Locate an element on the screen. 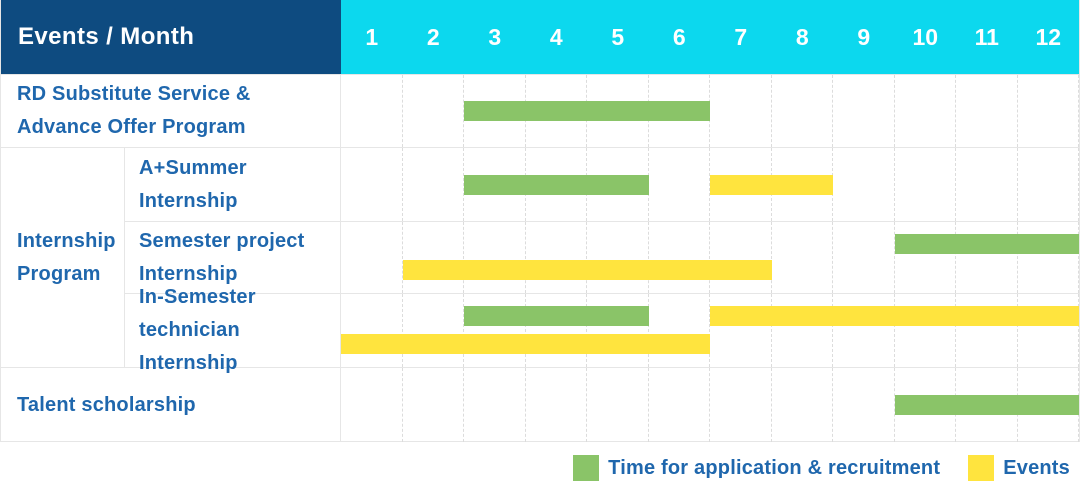 This screenshot has width=1080, height=494. track-aplus-summer is located at coordinates (710, 185).